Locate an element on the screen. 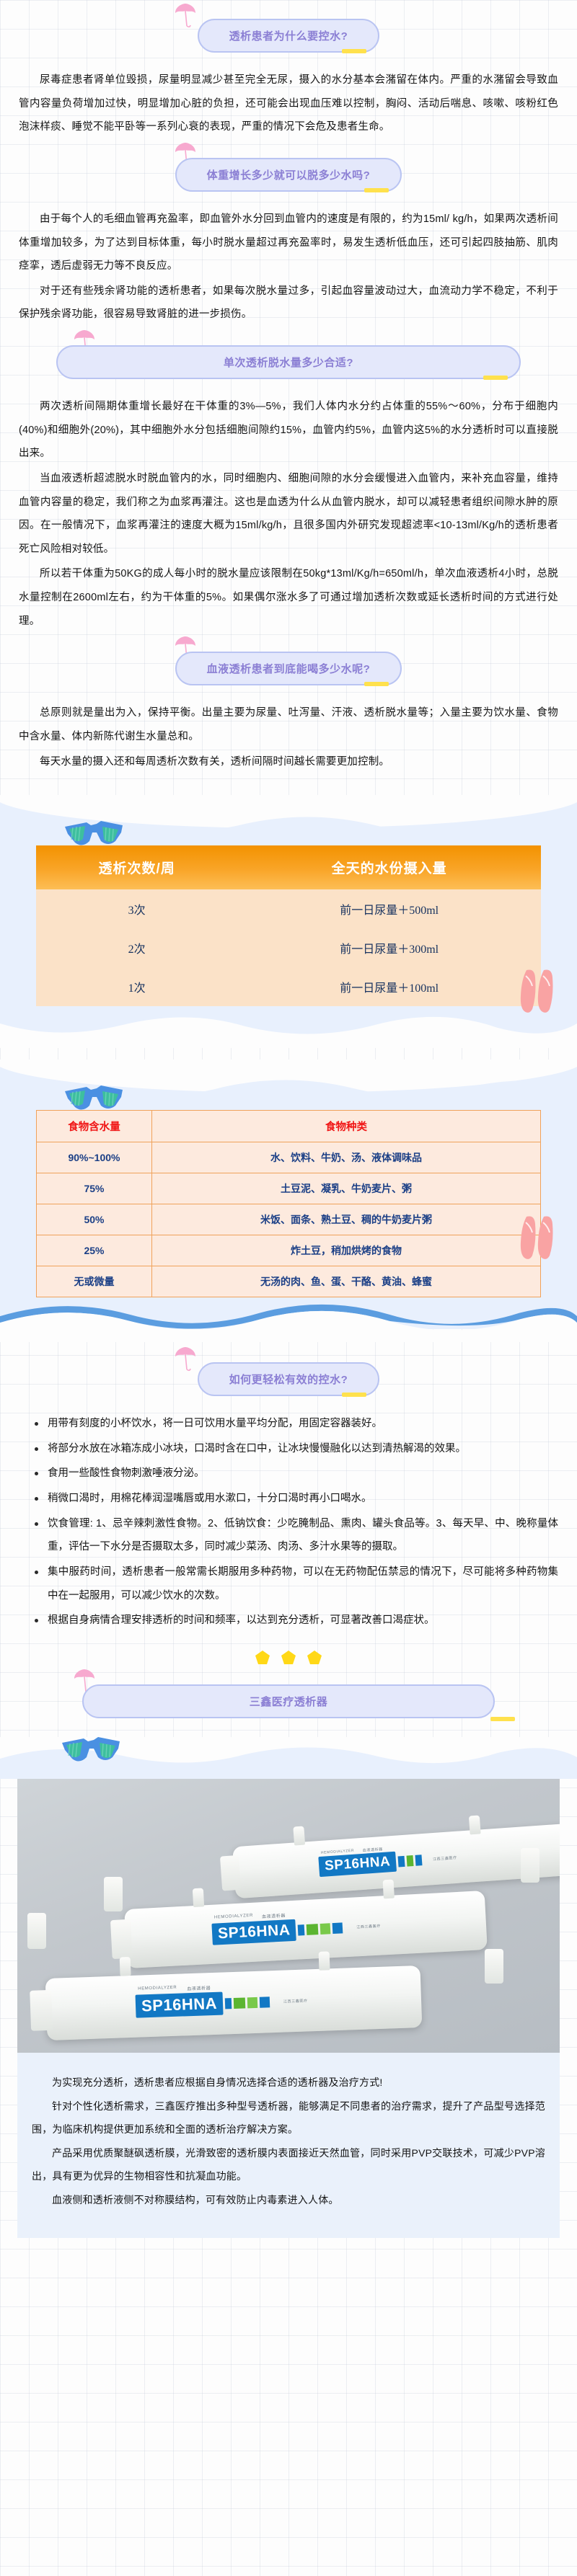 This screenshot has height=2576, width=577. umbrella-icon is located at coordinates (185, 1359).